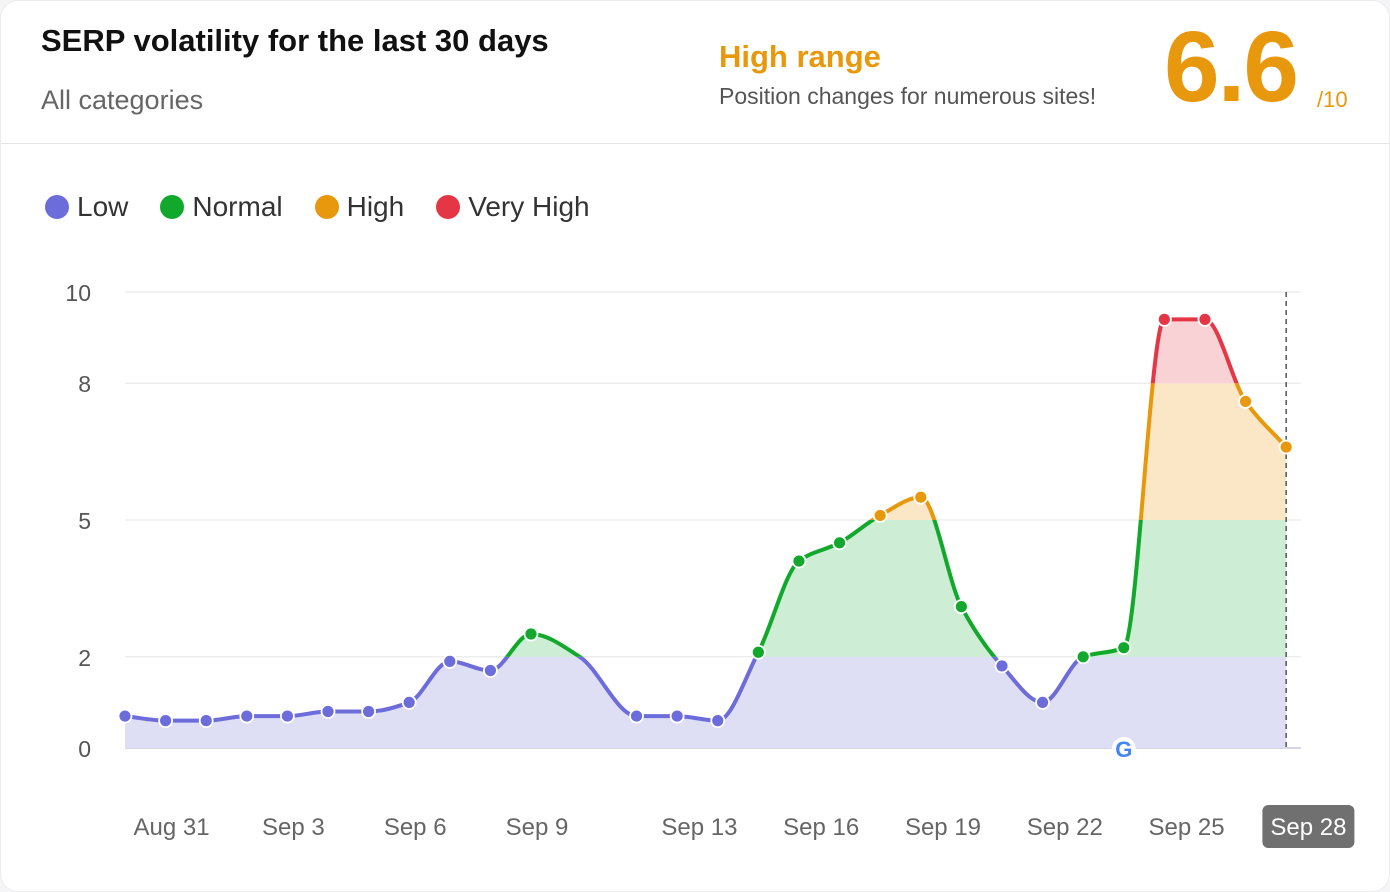 This screenshot has height=892, width=1390. Describe the element at coordinates (1194, 351) in the screenshot. I see `area-band-very-high` at that location.